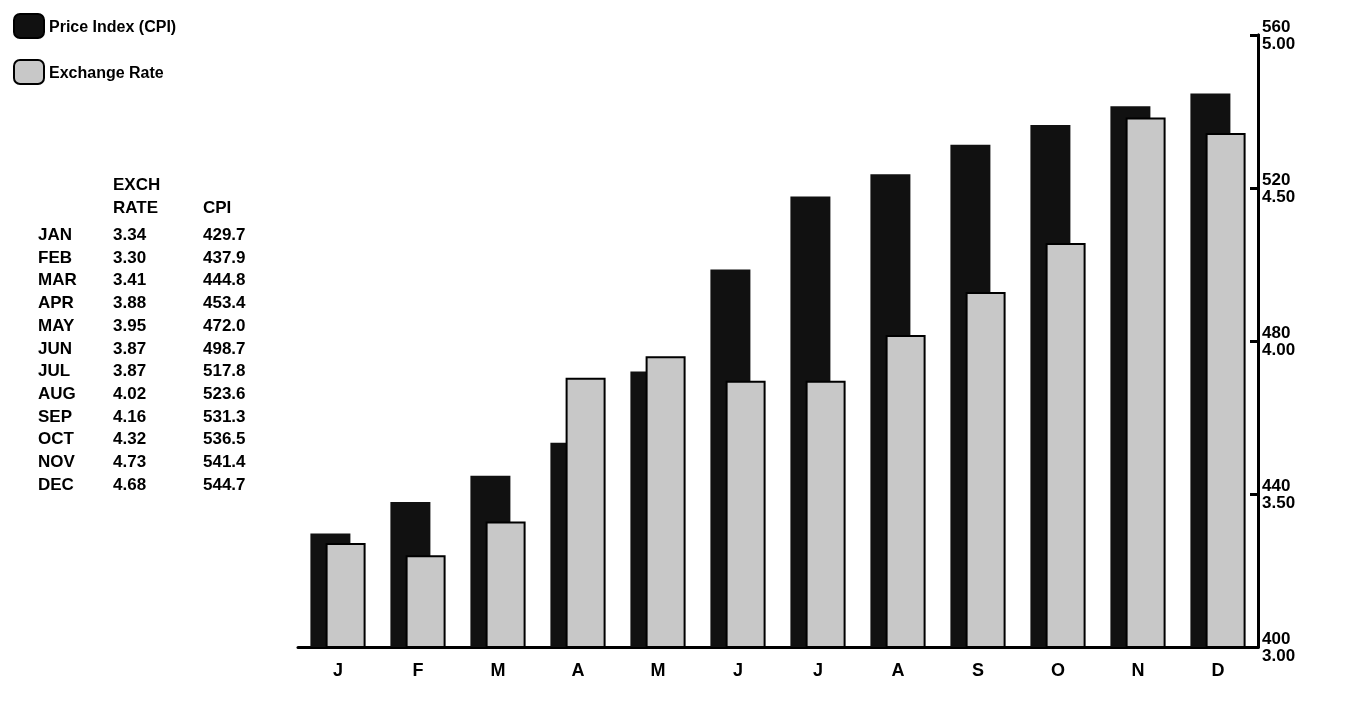 The height and width of the screenshot is (704, 1356). Describe the element at coordinates (418, 670) in the screenshot. I see `x-tick-label: F` at that location.